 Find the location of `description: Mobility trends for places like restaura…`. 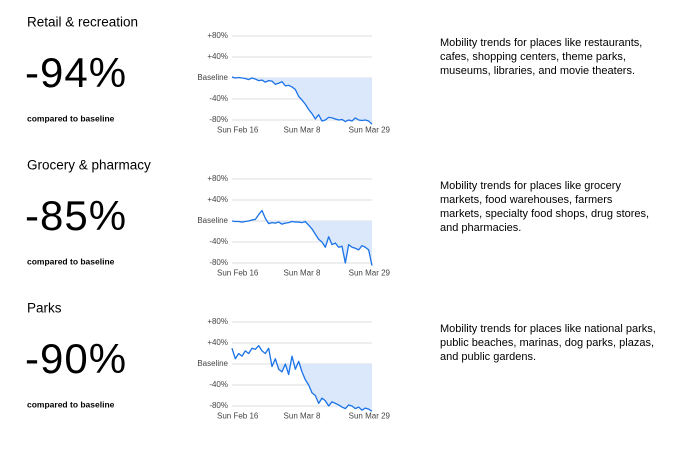

description: Mobility trends for places like restaura… is located at coordinates (541, 43).